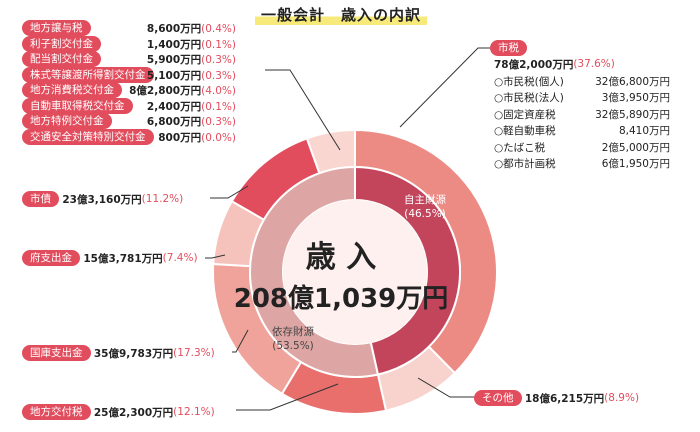 The width and height of the screenshot is (700, 432). I want to click on label-kokko-name: 国庫支出金, so click(56, 353).